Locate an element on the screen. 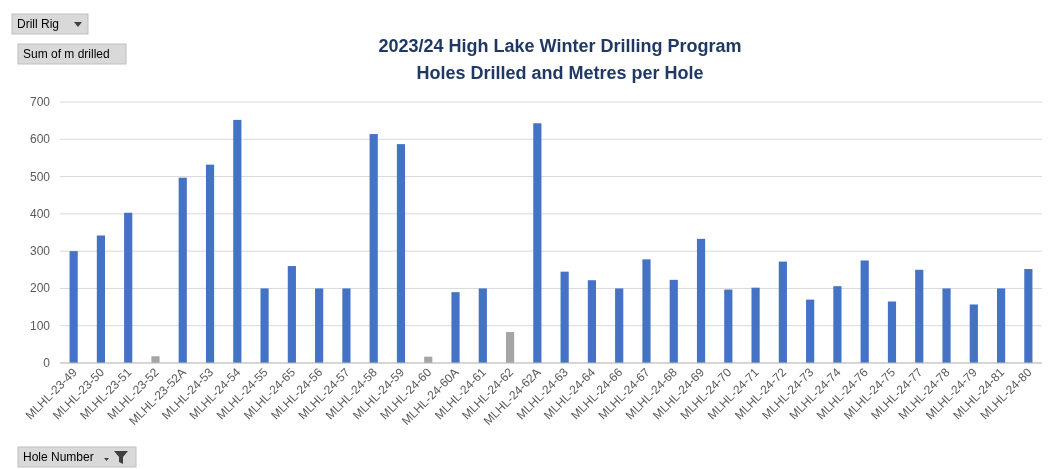 The height and width of the screenshot is (469, 1055). y-tick-label: 300 is located at coordinates (40, 251).